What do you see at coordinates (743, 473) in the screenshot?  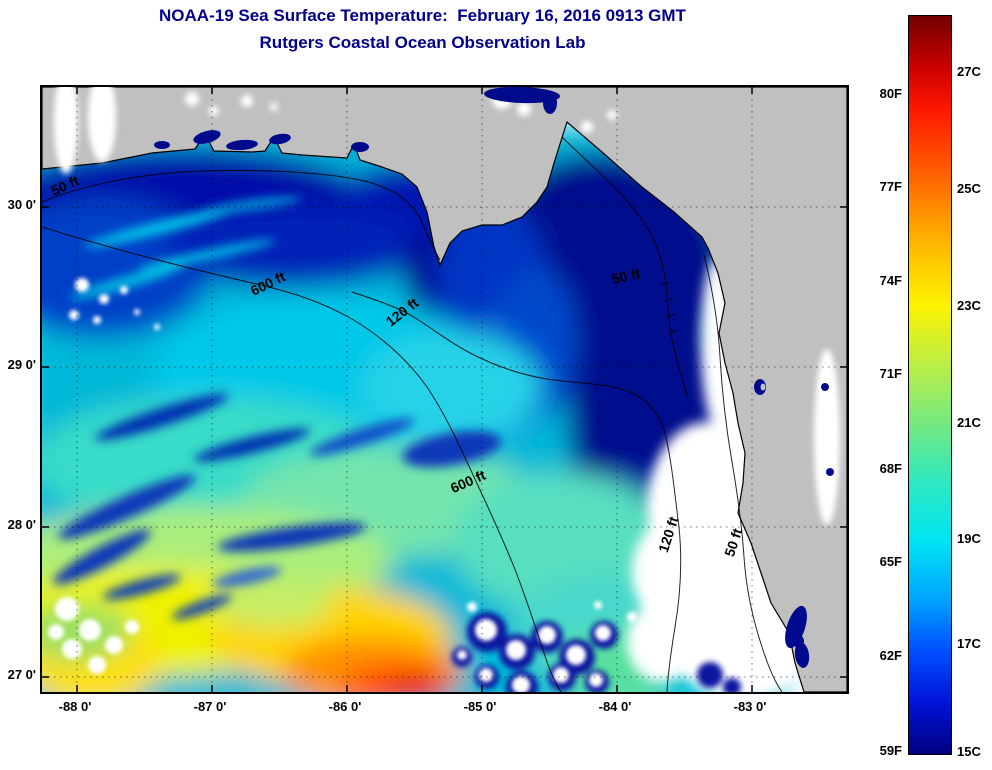 I see `contour-50ft-east` at bounding box center [743, 473].